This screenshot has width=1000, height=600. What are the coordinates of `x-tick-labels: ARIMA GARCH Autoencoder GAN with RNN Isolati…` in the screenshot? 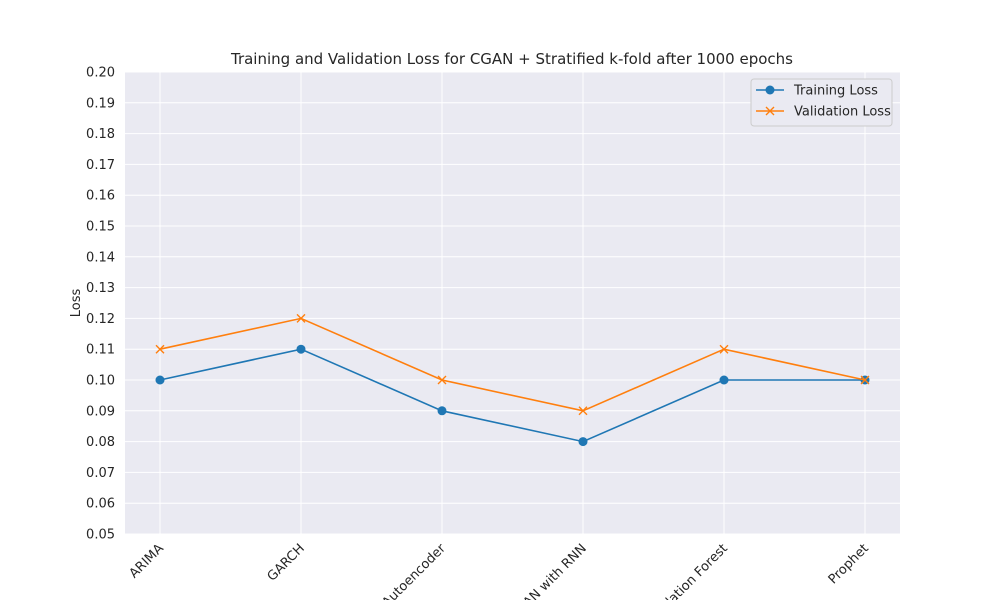 It's located at (499, 570).